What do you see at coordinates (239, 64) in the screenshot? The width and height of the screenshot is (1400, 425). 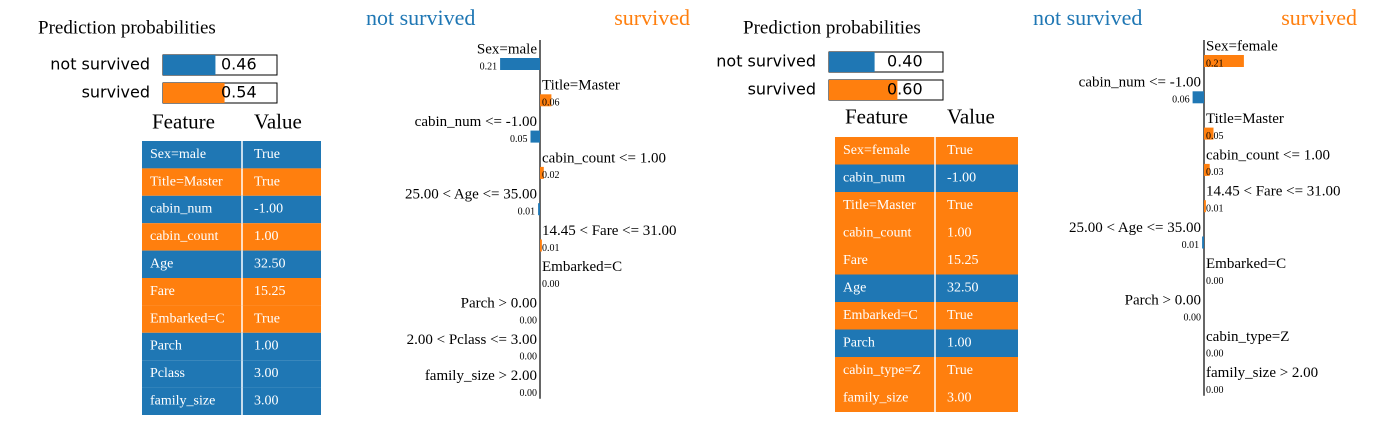 I see `probability-label: 0.46` at bounding box center [239, 64].